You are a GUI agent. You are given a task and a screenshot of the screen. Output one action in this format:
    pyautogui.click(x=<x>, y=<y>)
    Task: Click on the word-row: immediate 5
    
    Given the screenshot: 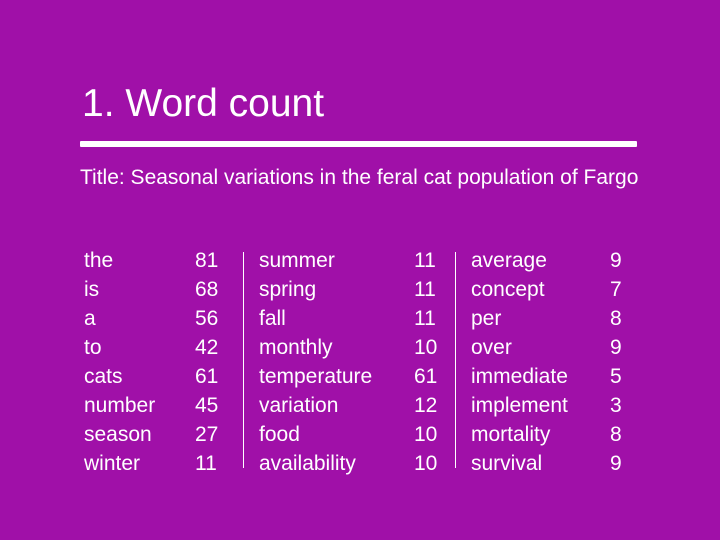 What is the action you would take?
    pyautogui.click(x=555, y=376)
    